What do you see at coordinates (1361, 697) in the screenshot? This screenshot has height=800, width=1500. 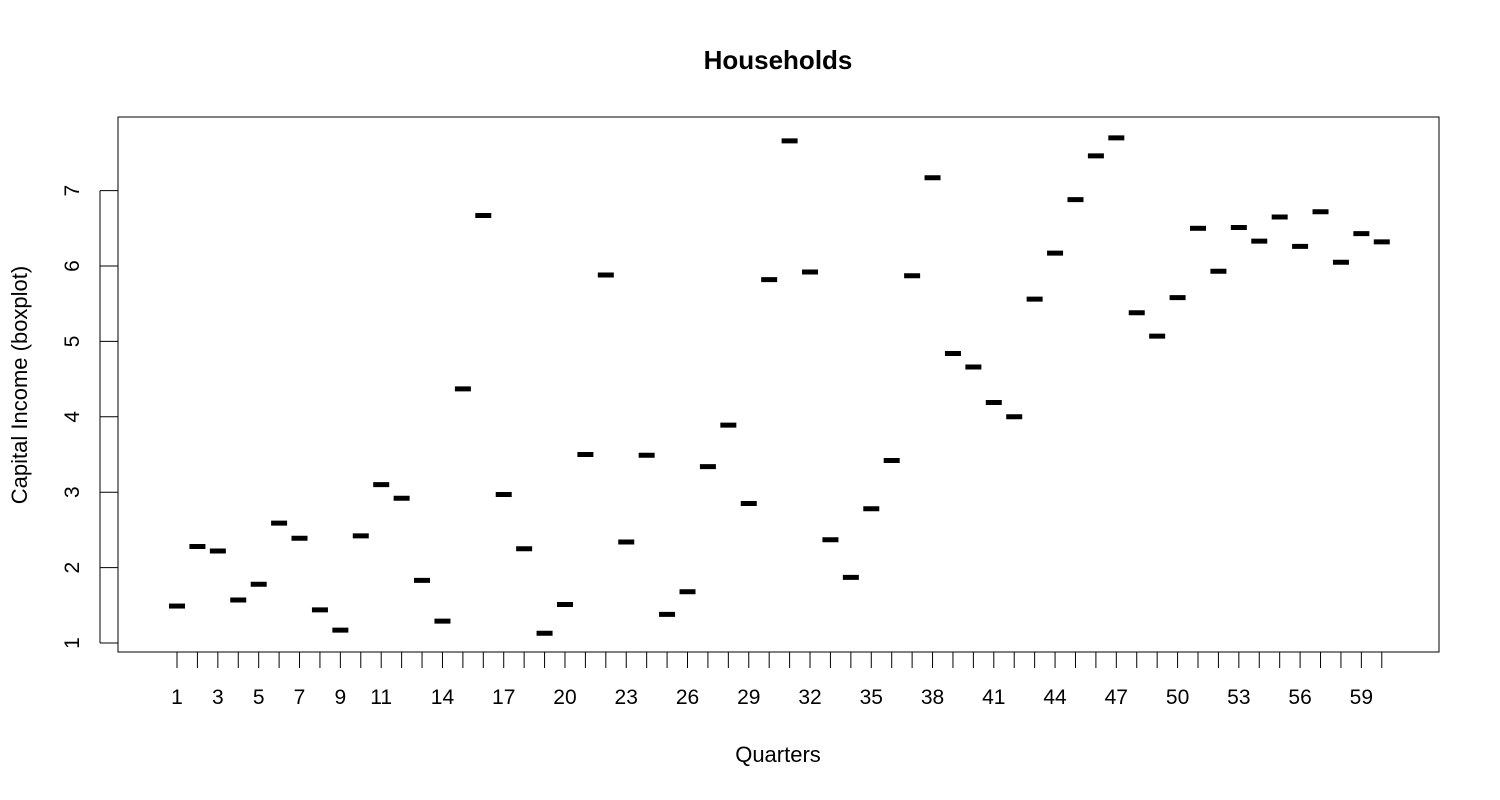 I see `x-tick-label: 59` at bounding box center [1361, 697].